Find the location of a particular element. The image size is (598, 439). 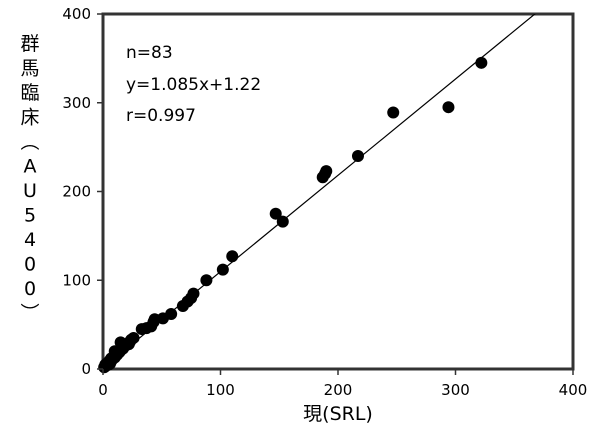

x-axis-title: 現(SRL) is located at coordinates (338, 414).